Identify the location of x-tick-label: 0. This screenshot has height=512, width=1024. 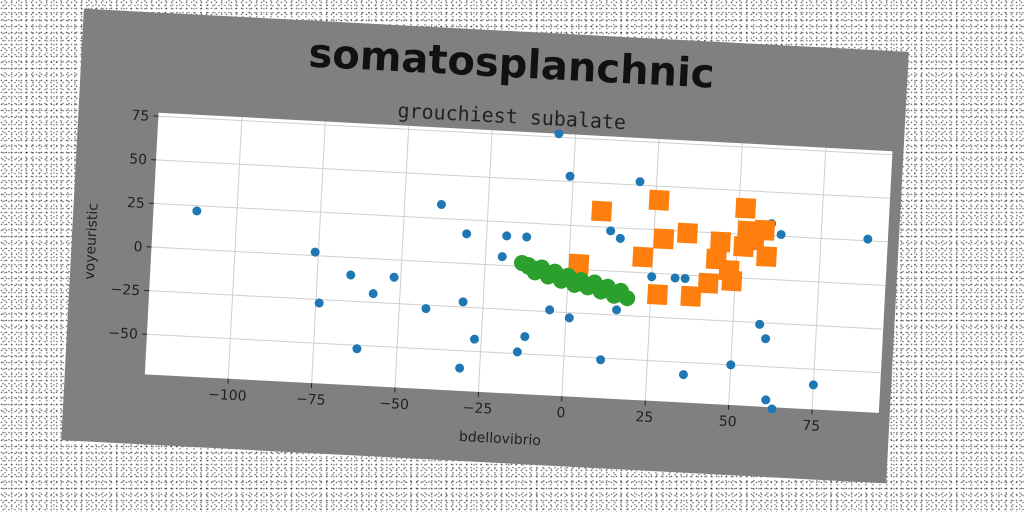
(561, 413).